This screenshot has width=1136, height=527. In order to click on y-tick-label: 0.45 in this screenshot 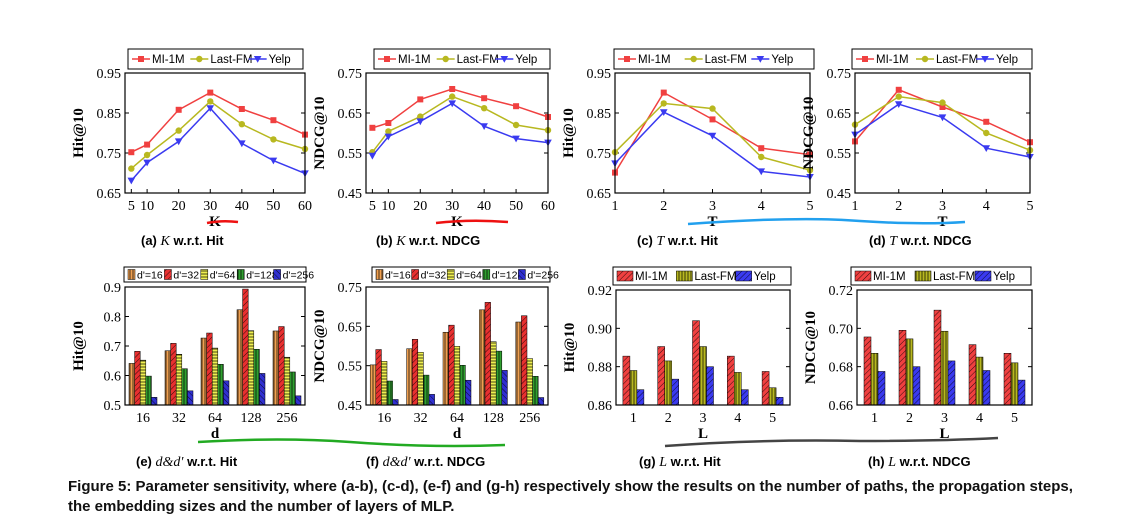, I will do `click(350, 194)`.